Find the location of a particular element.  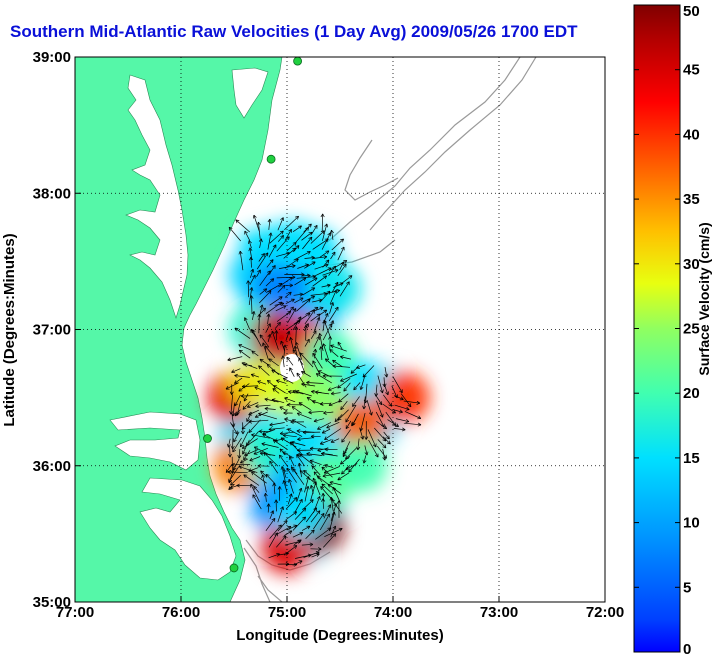

colorbar-tick-label: 20 is located at coordinates (691, 393).